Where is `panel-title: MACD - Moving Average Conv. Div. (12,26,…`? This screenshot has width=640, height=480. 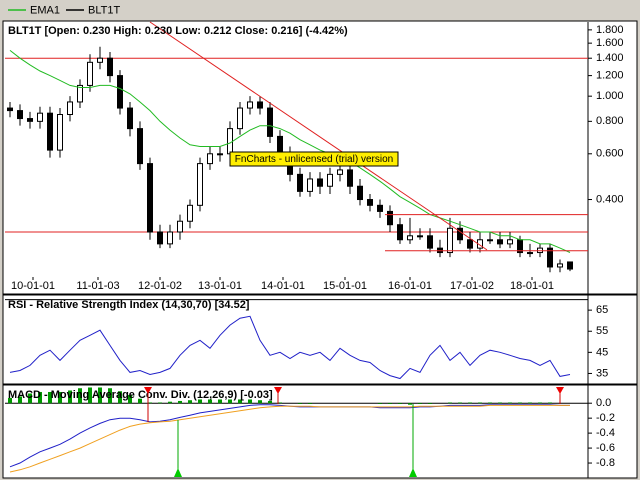 panel-title: MACD - Moving Average Conv. Div. (12,26,… is located at coordinates (140, 395).